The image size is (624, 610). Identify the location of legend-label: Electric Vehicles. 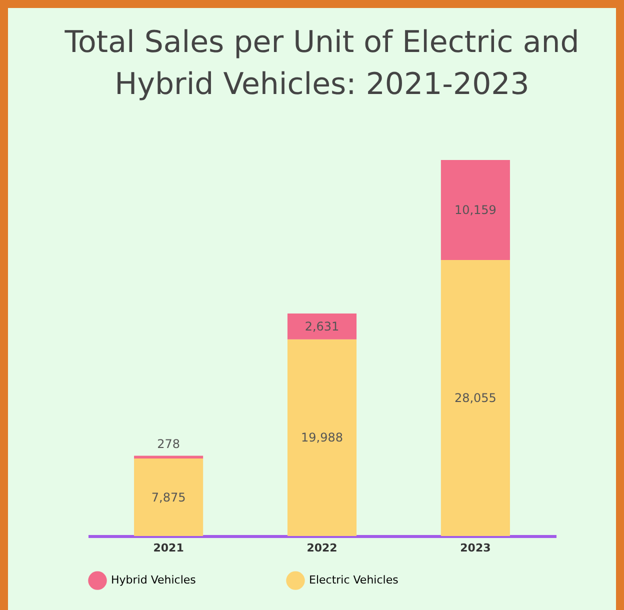
(354, 580).